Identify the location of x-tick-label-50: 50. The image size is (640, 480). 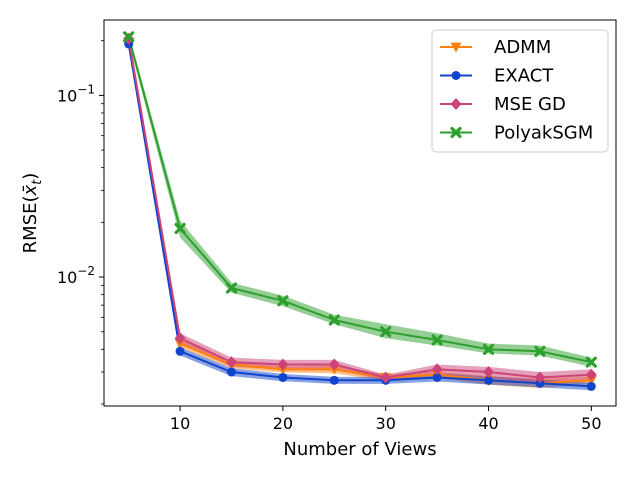
(591, 423).